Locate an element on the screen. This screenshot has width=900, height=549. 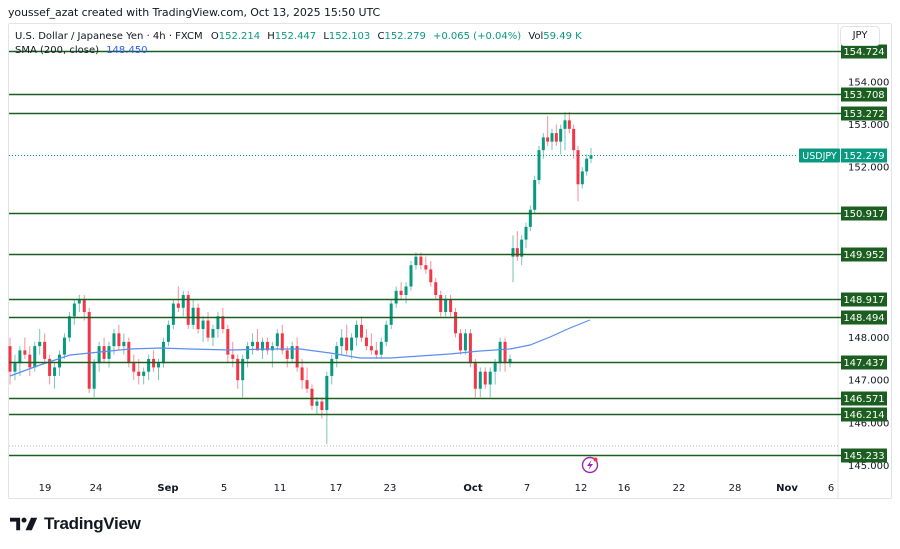
svg-text: 153.708 is located at coordinates (863, 95).